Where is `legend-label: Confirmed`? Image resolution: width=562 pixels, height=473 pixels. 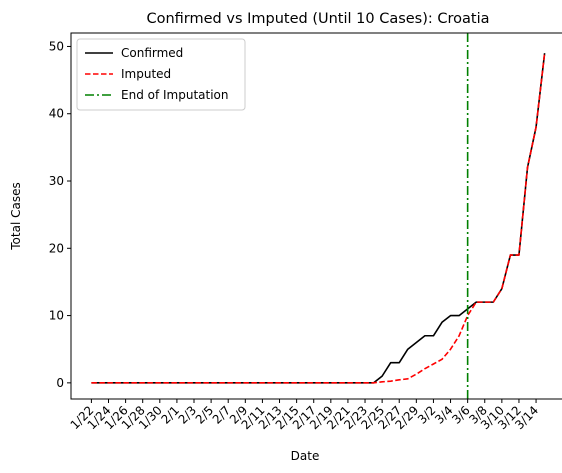
legend-label: Confirmed is located at coordinates (152, 53).